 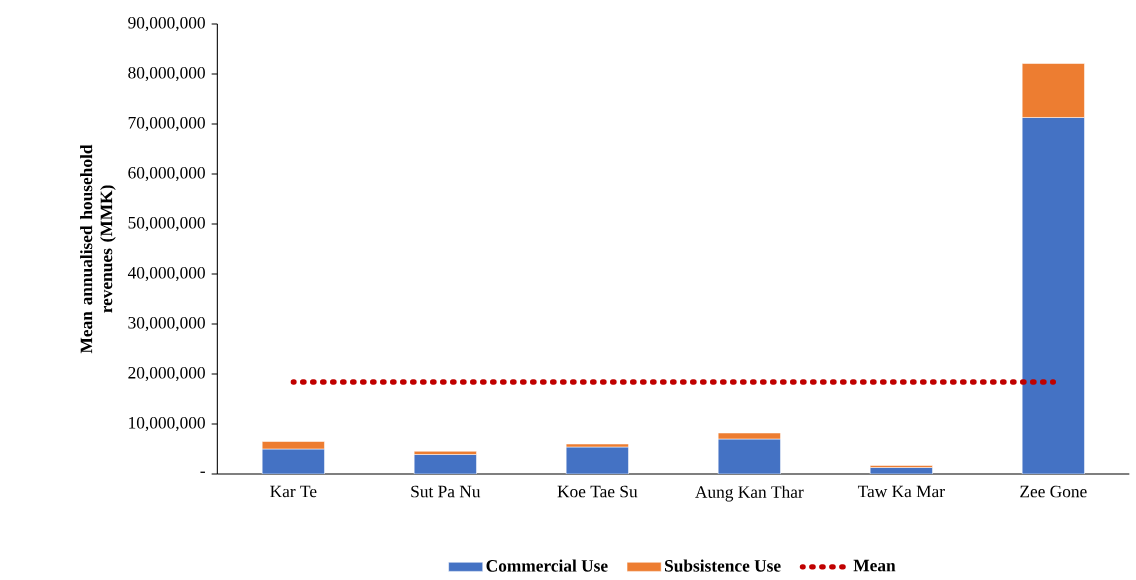 I want to click on y-tick-label: 70,000,000, so click(x=166, y=124).